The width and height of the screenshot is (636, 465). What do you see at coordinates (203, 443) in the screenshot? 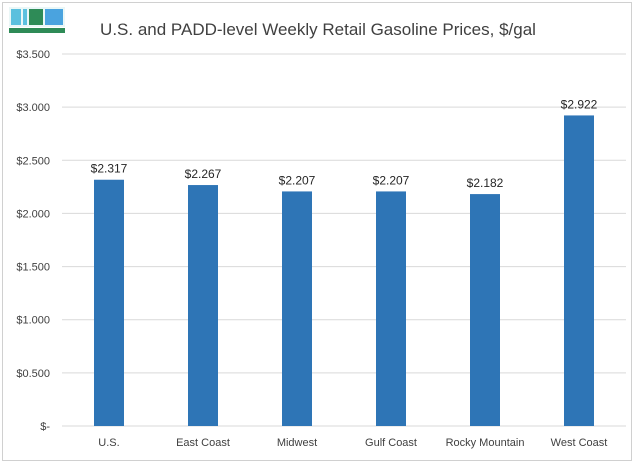
I see `x-tick-label: East Coast` at bounding box center [203, 443].